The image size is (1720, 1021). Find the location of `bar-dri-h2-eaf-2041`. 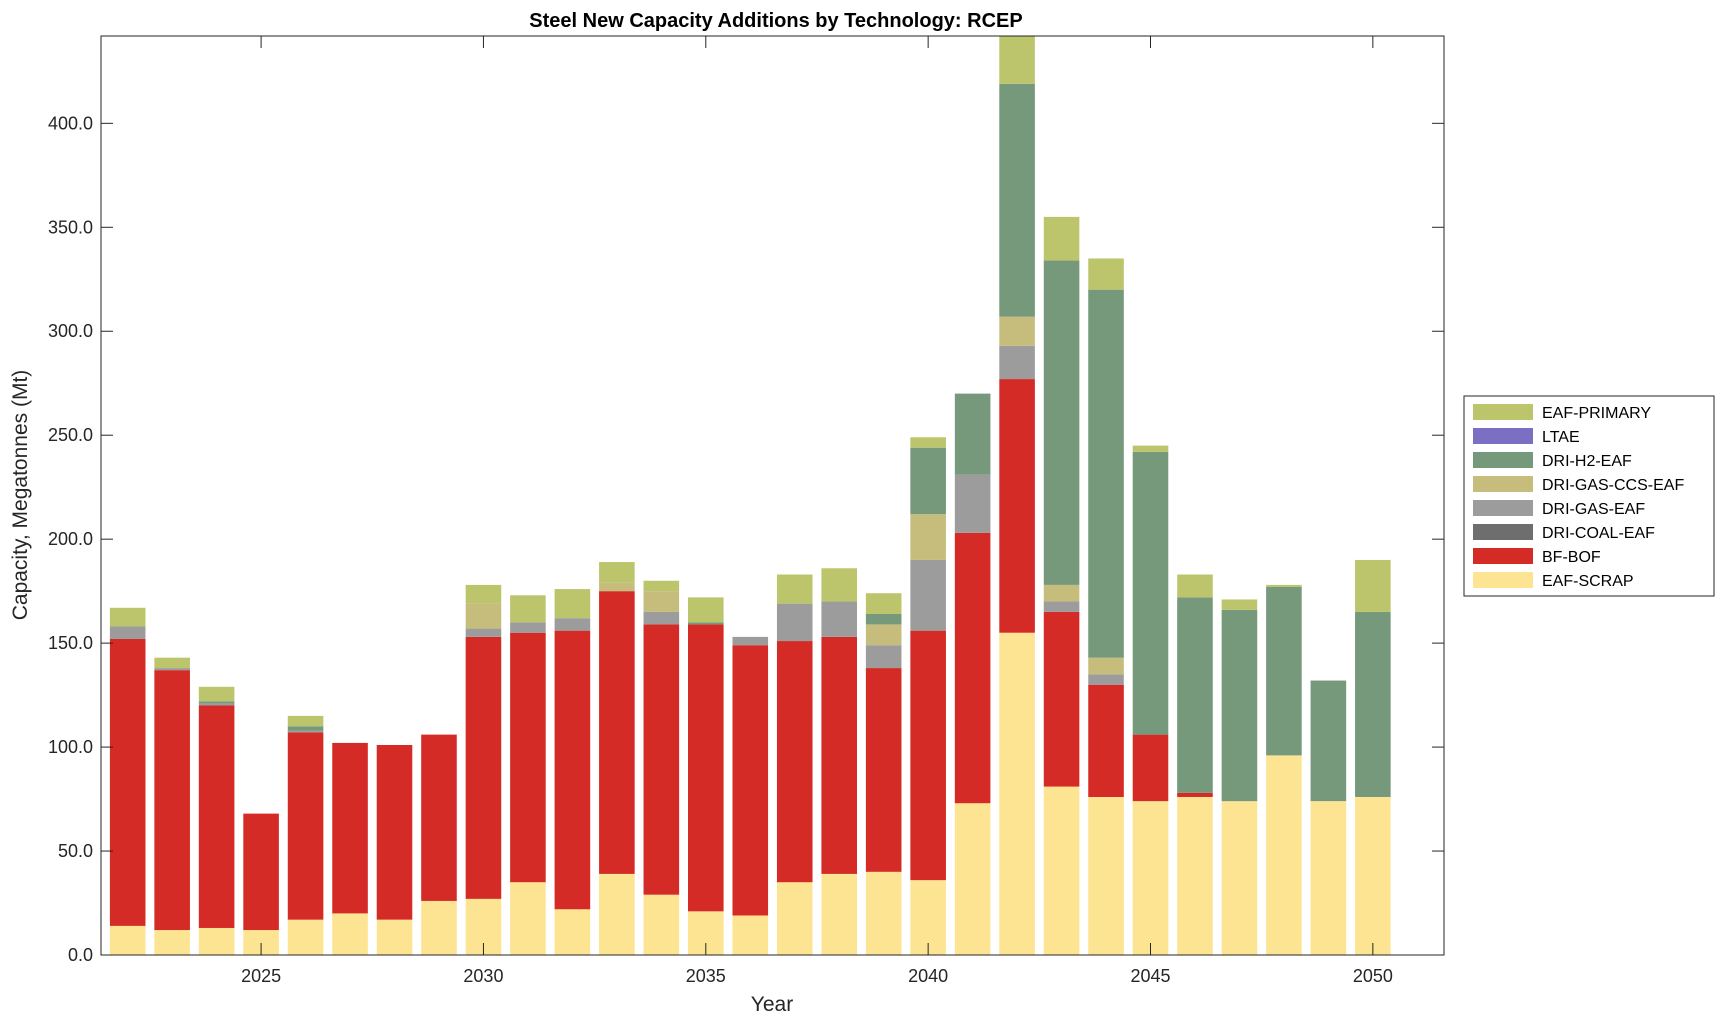

bar-dri-h2-eaf-2041 is located at coordinates (972, 434).